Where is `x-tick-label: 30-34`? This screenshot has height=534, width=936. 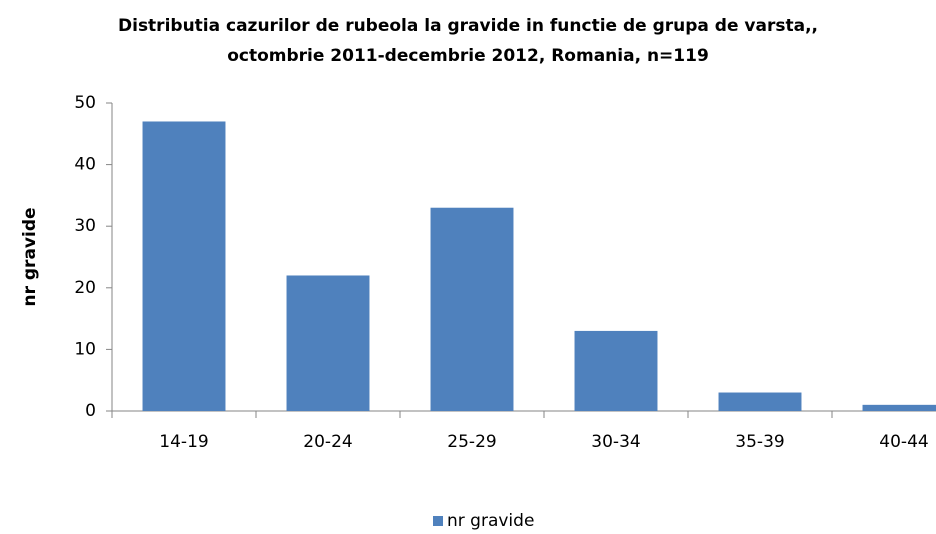 x-tick-label: 30-34 is located at coordinates (615, 442).